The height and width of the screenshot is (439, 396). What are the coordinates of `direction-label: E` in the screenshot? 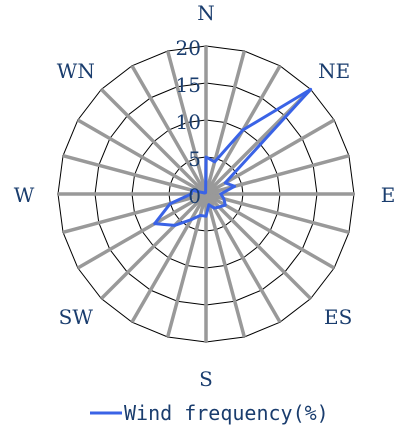 It's located at (388, 195).